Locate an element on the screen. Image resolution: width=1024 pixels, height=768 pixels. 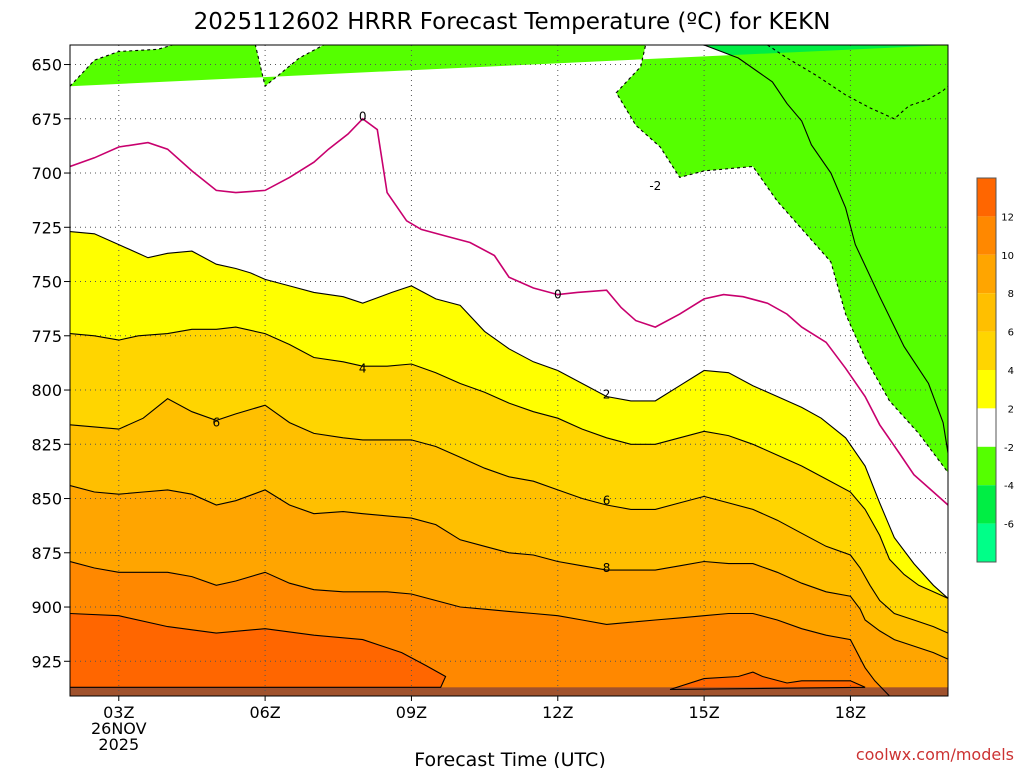
x-tick-label: 12Z is located at coordinates (557, 712).